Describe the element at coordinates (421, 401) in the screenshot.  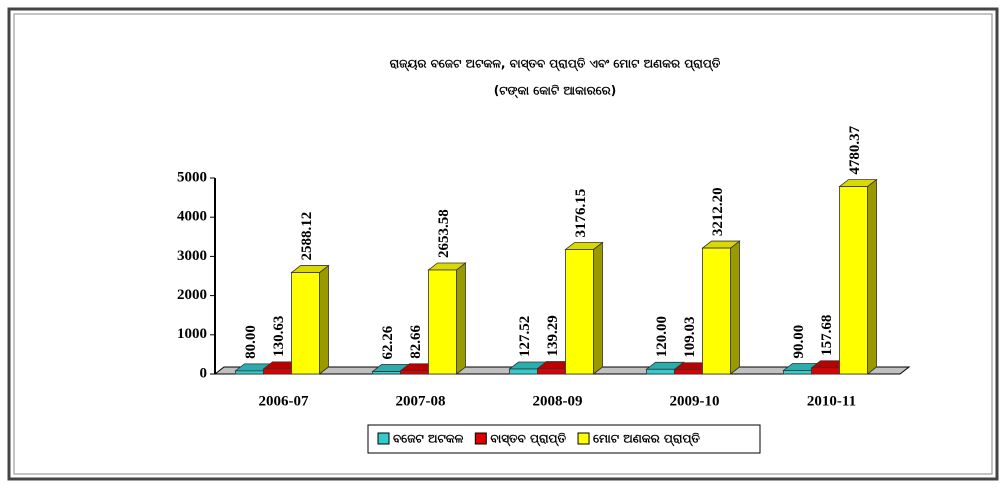
I see `x-tick-label: 2007-08` at that location.